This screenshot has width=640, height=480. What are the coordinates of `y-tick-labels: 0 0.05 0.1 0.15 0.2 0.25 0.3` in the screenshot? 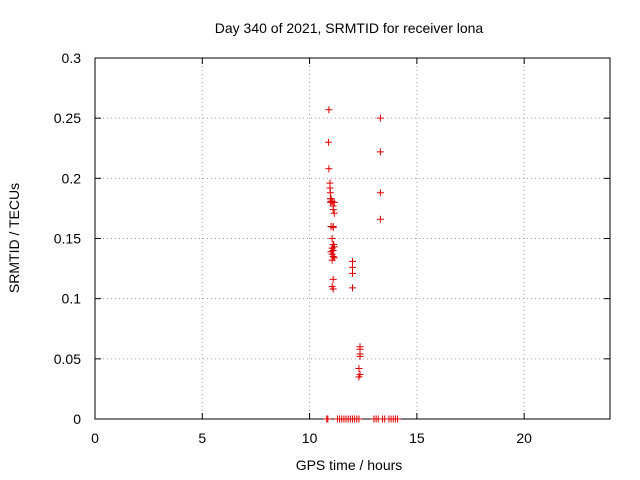 It's located at (67, 238).